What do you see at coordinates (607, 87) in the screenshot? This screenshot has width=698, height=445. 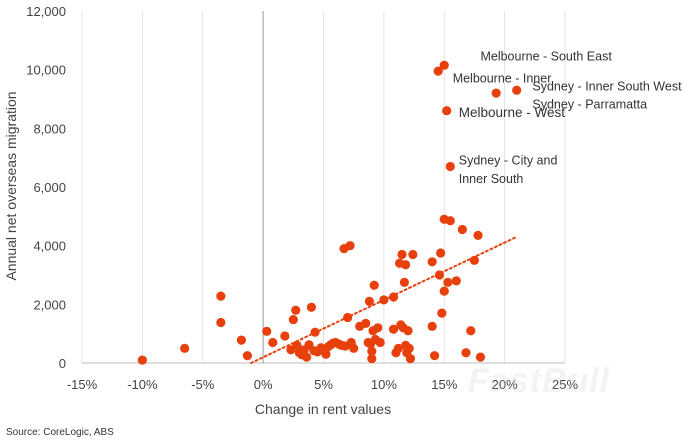 I see `point-annotation: Sydney - Inner South West` at bounding box center [607, 87].